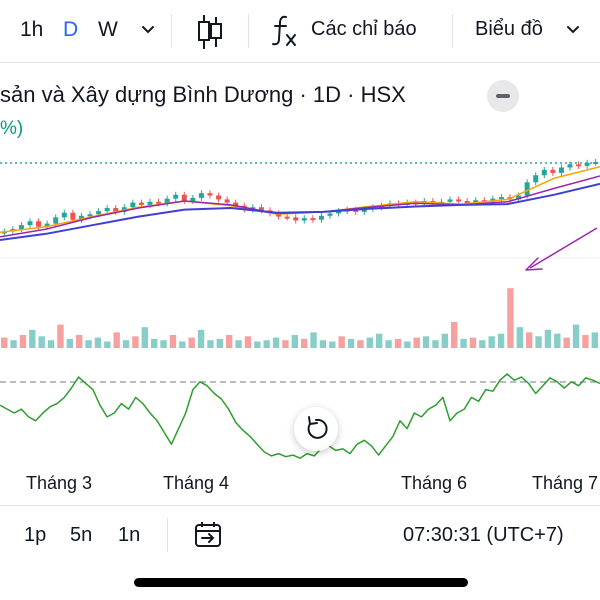 The image size is (600, 600). I want to click on clock-timezone: 07:30:31 (UTC+7), so click(483, 535).